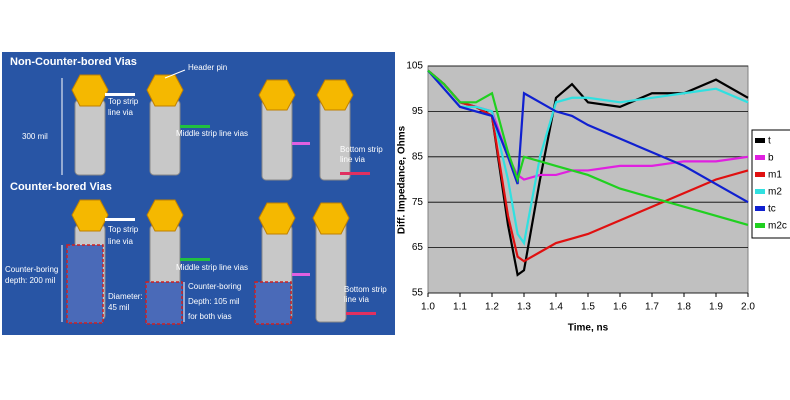 This screenshot has height=400, width=790. I want to click on legend-label: m1, so click(775, 175).